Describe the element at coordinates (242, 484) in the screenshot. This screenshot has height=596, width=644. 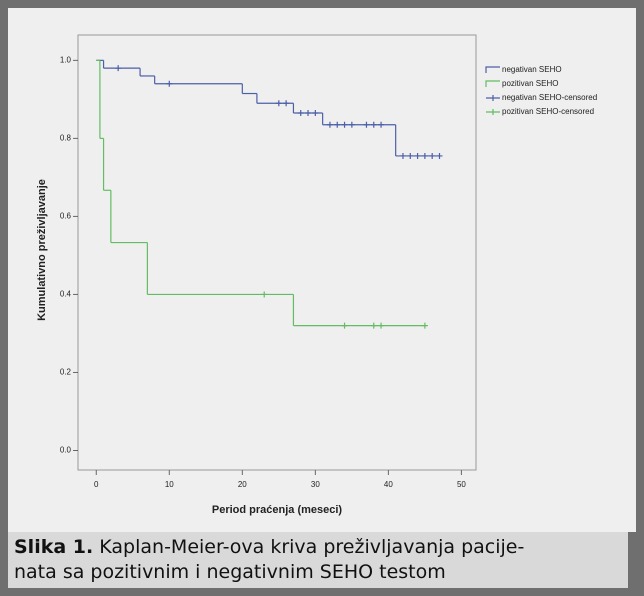
I see `x-tick-label: 20` at that location.